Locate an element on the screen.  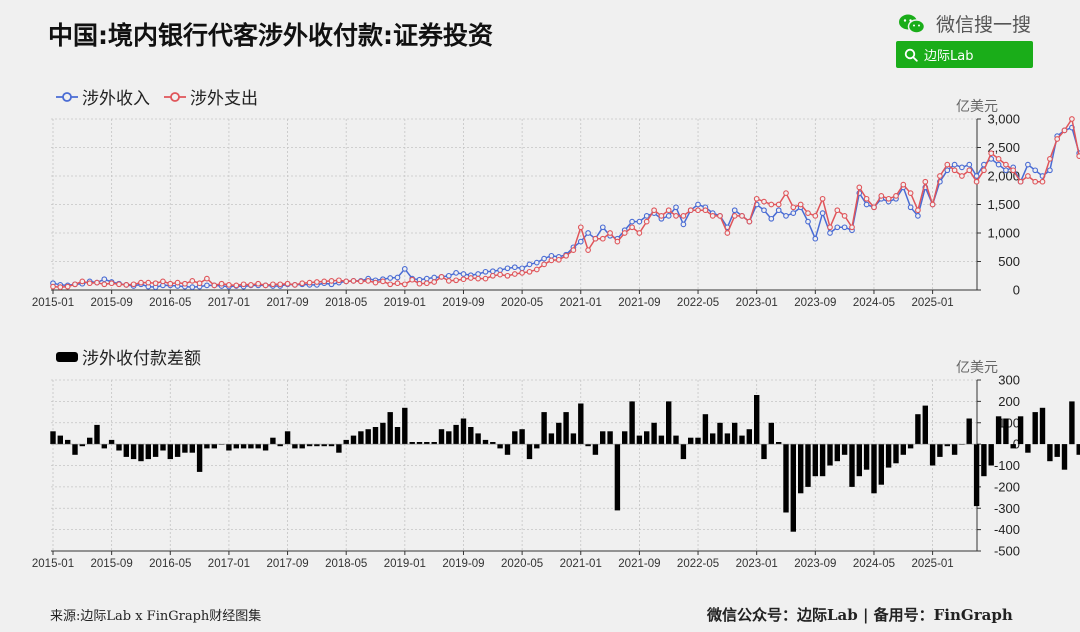
search-button: 边际Lab is located at coordinates (964, 54).